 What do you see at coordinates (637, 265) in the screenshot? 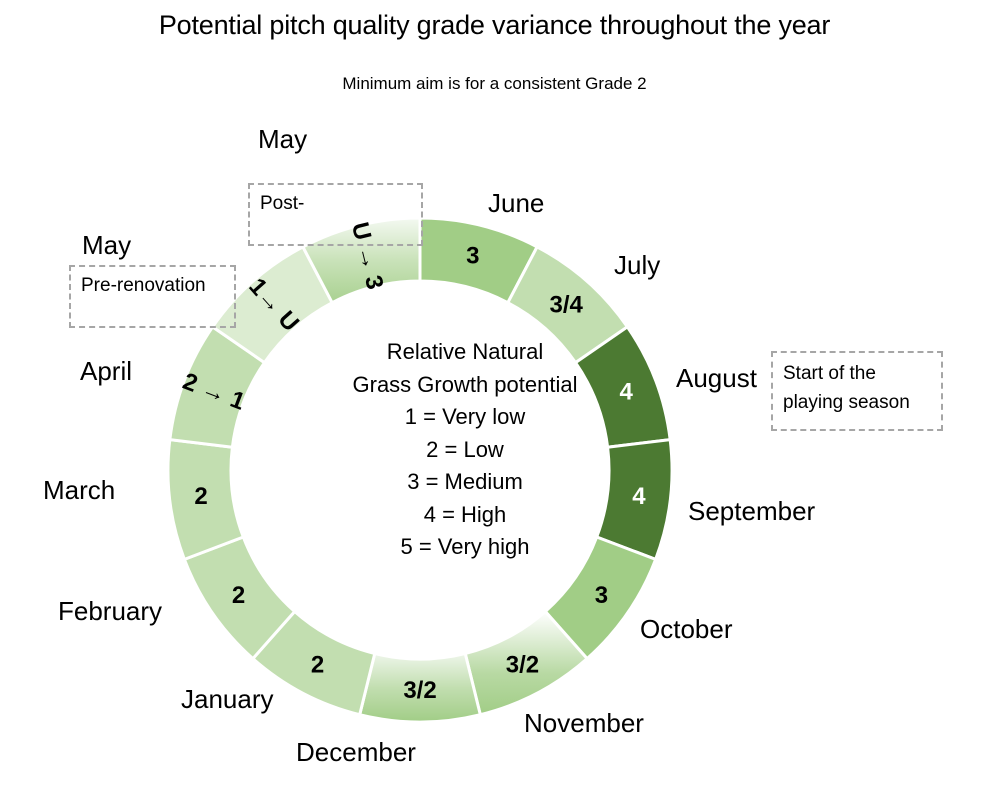
I see `month-label-july: July` at bounding box center [637, 265].